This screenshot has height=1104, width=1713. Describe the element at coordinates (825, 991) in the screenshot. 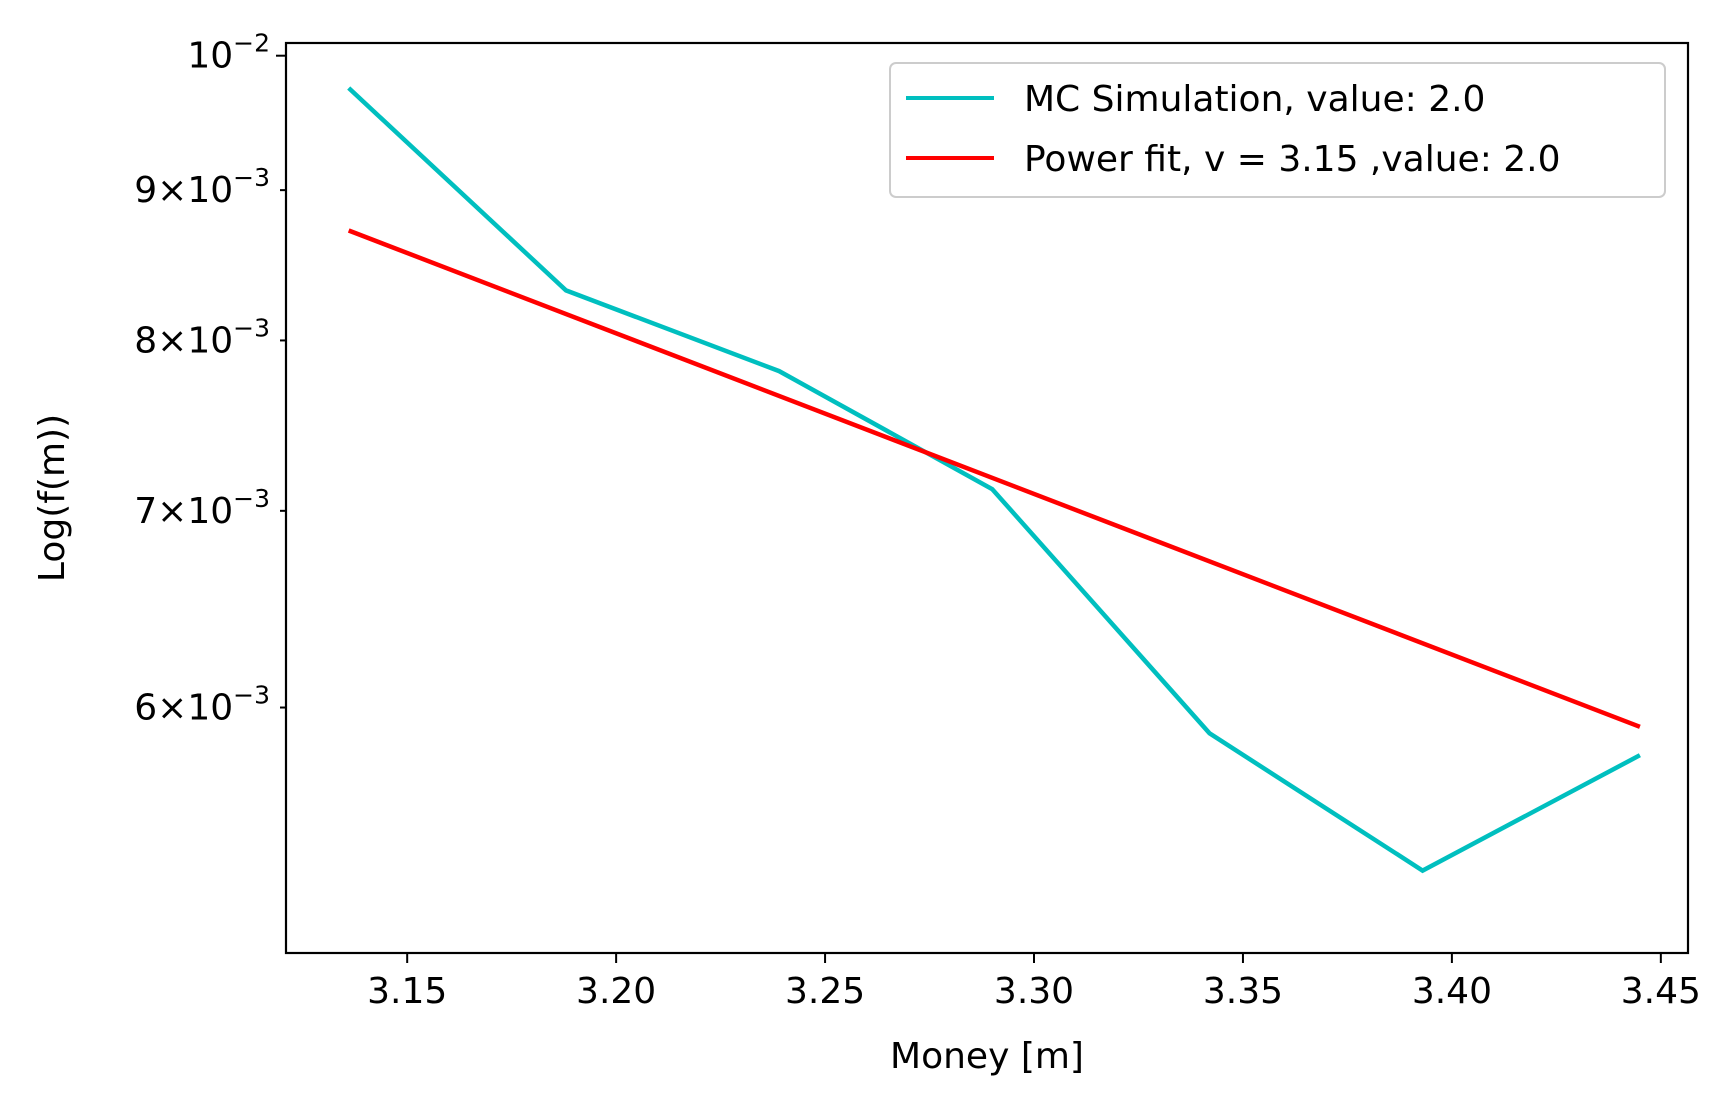

I see `x-tick-label: 3.25` at that location.